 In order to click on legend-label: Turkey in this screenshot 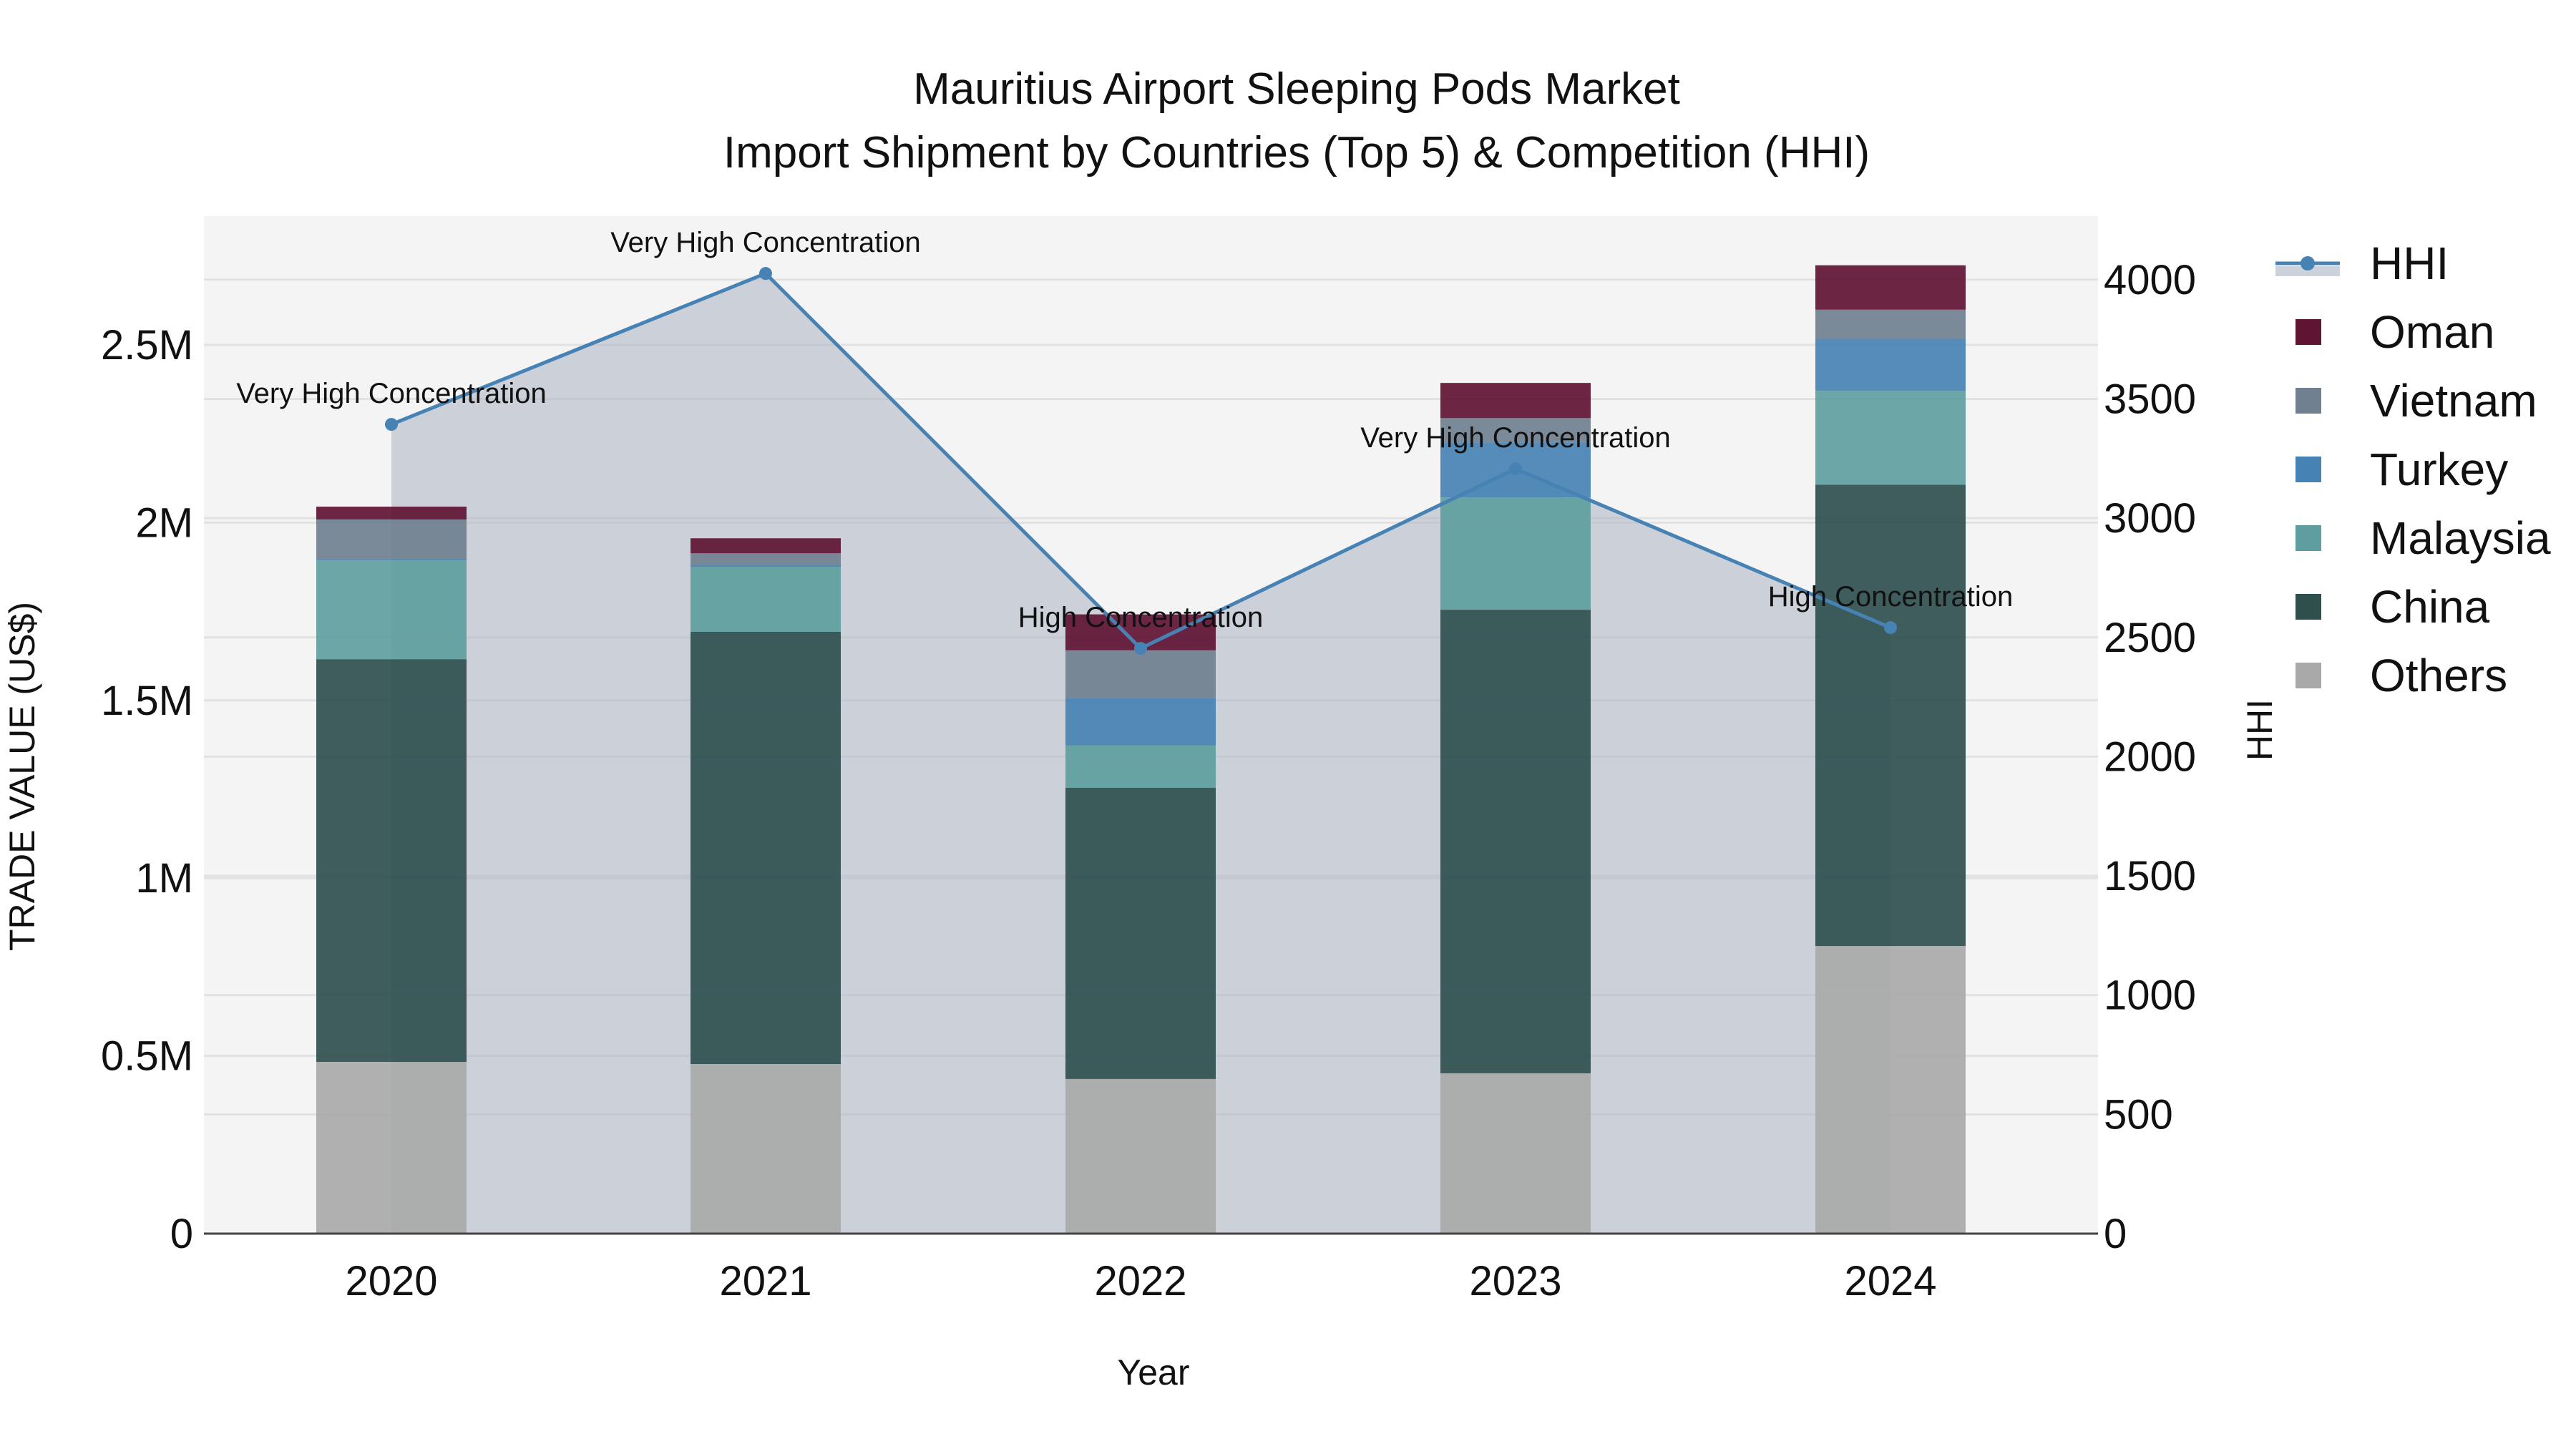, I will do `click(2439, 469)`.